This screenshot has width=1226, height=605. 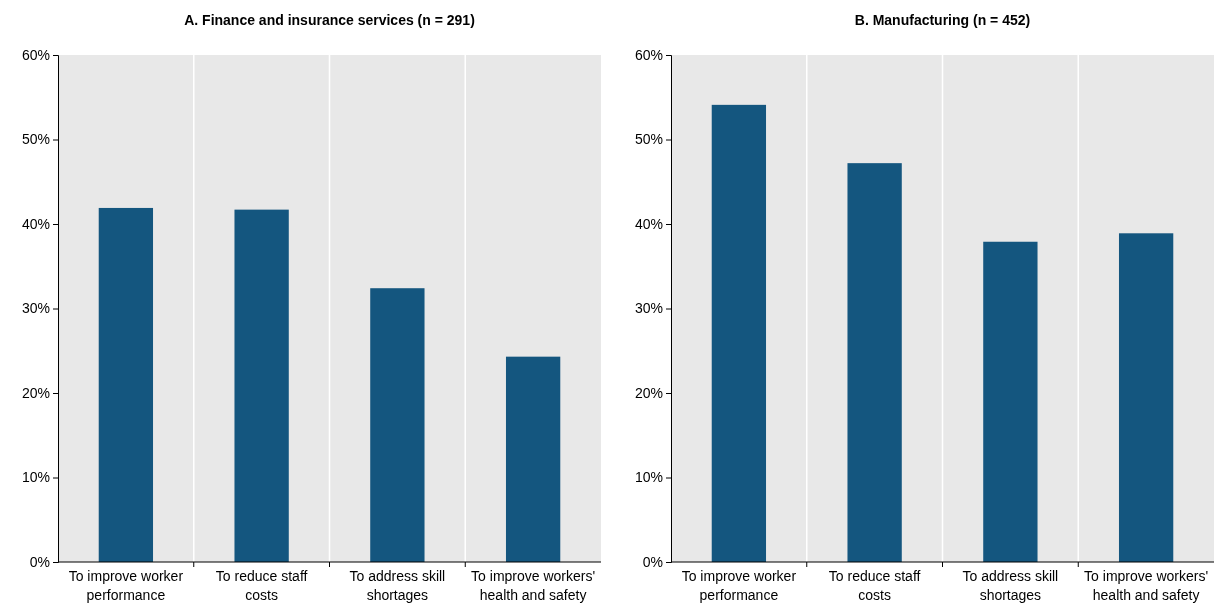 What do you see at coordinates (942, 20) in the screenshot?
I see `chart-title: B. Manufacturing (n = 452)` at bounding box center [942, 20].